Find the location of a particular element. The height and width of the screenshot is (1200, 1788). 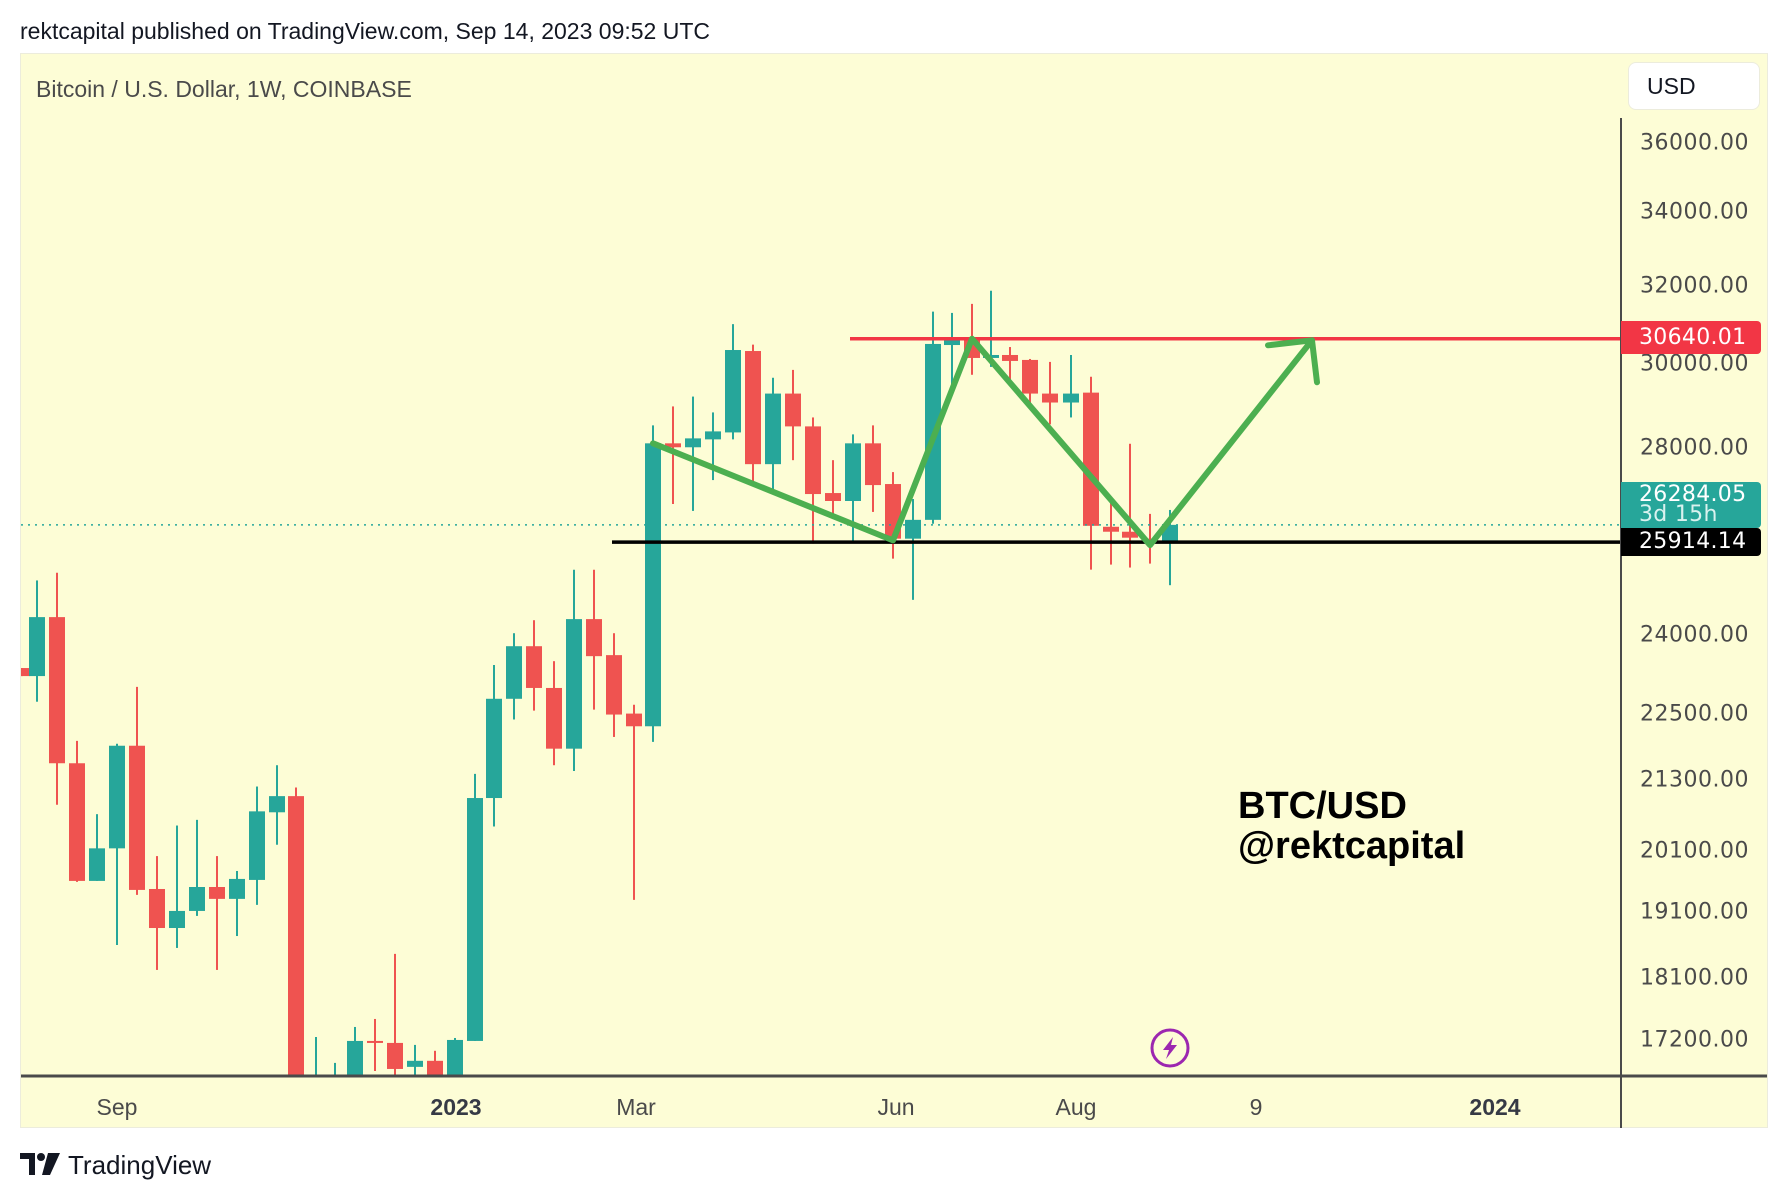

projection-path is located at coordinates (982, 442).